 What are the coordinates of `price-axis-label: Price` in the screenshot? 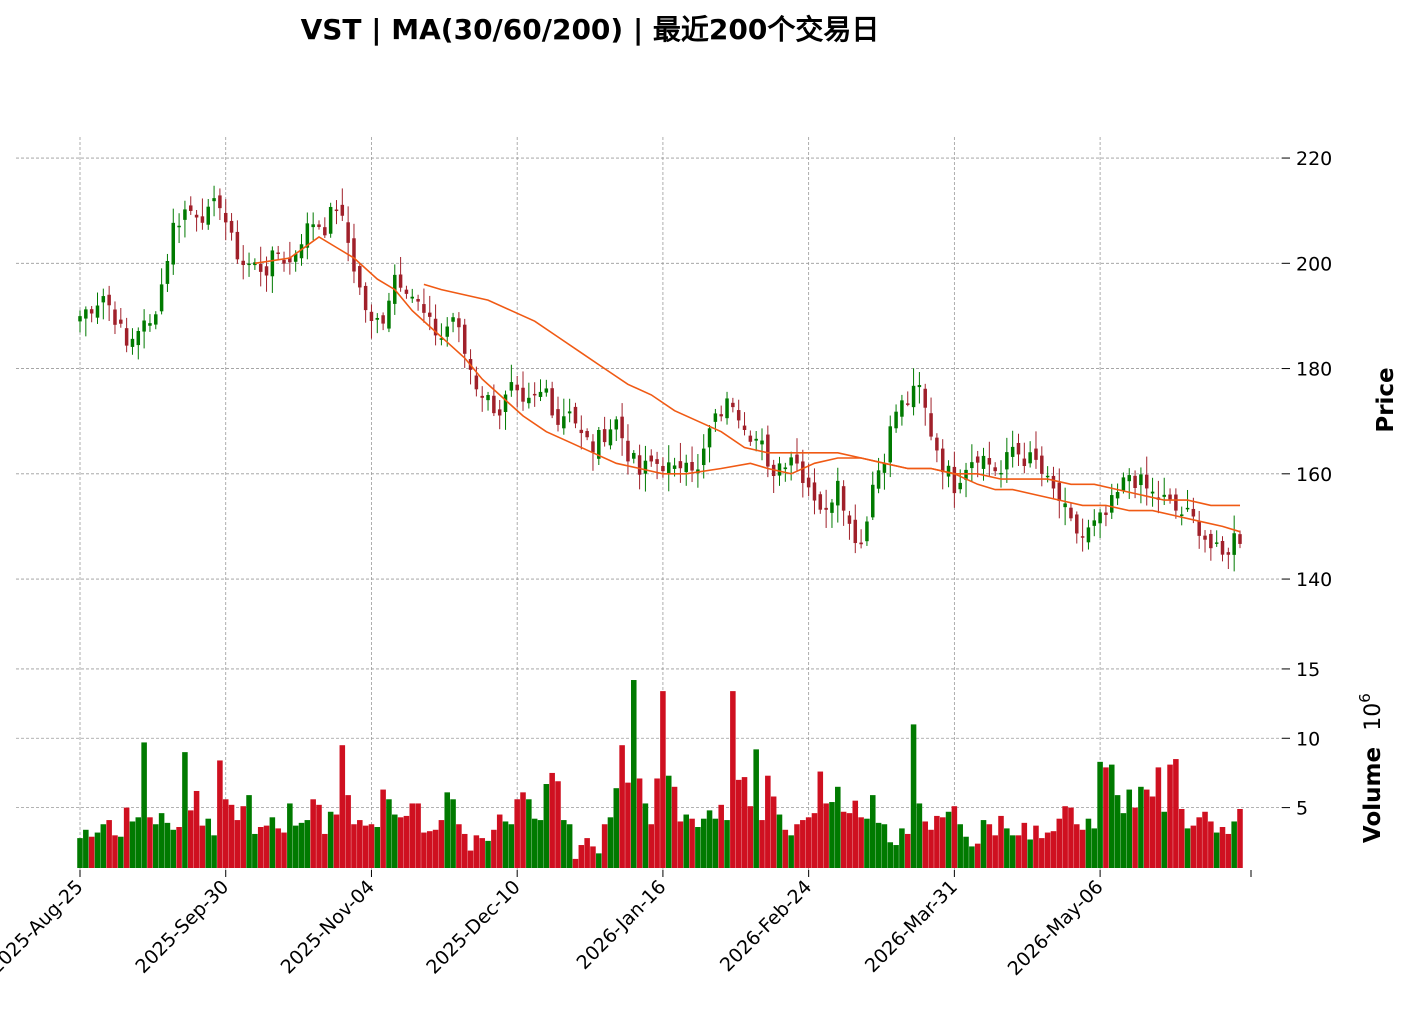 It's located at (1386, 399).